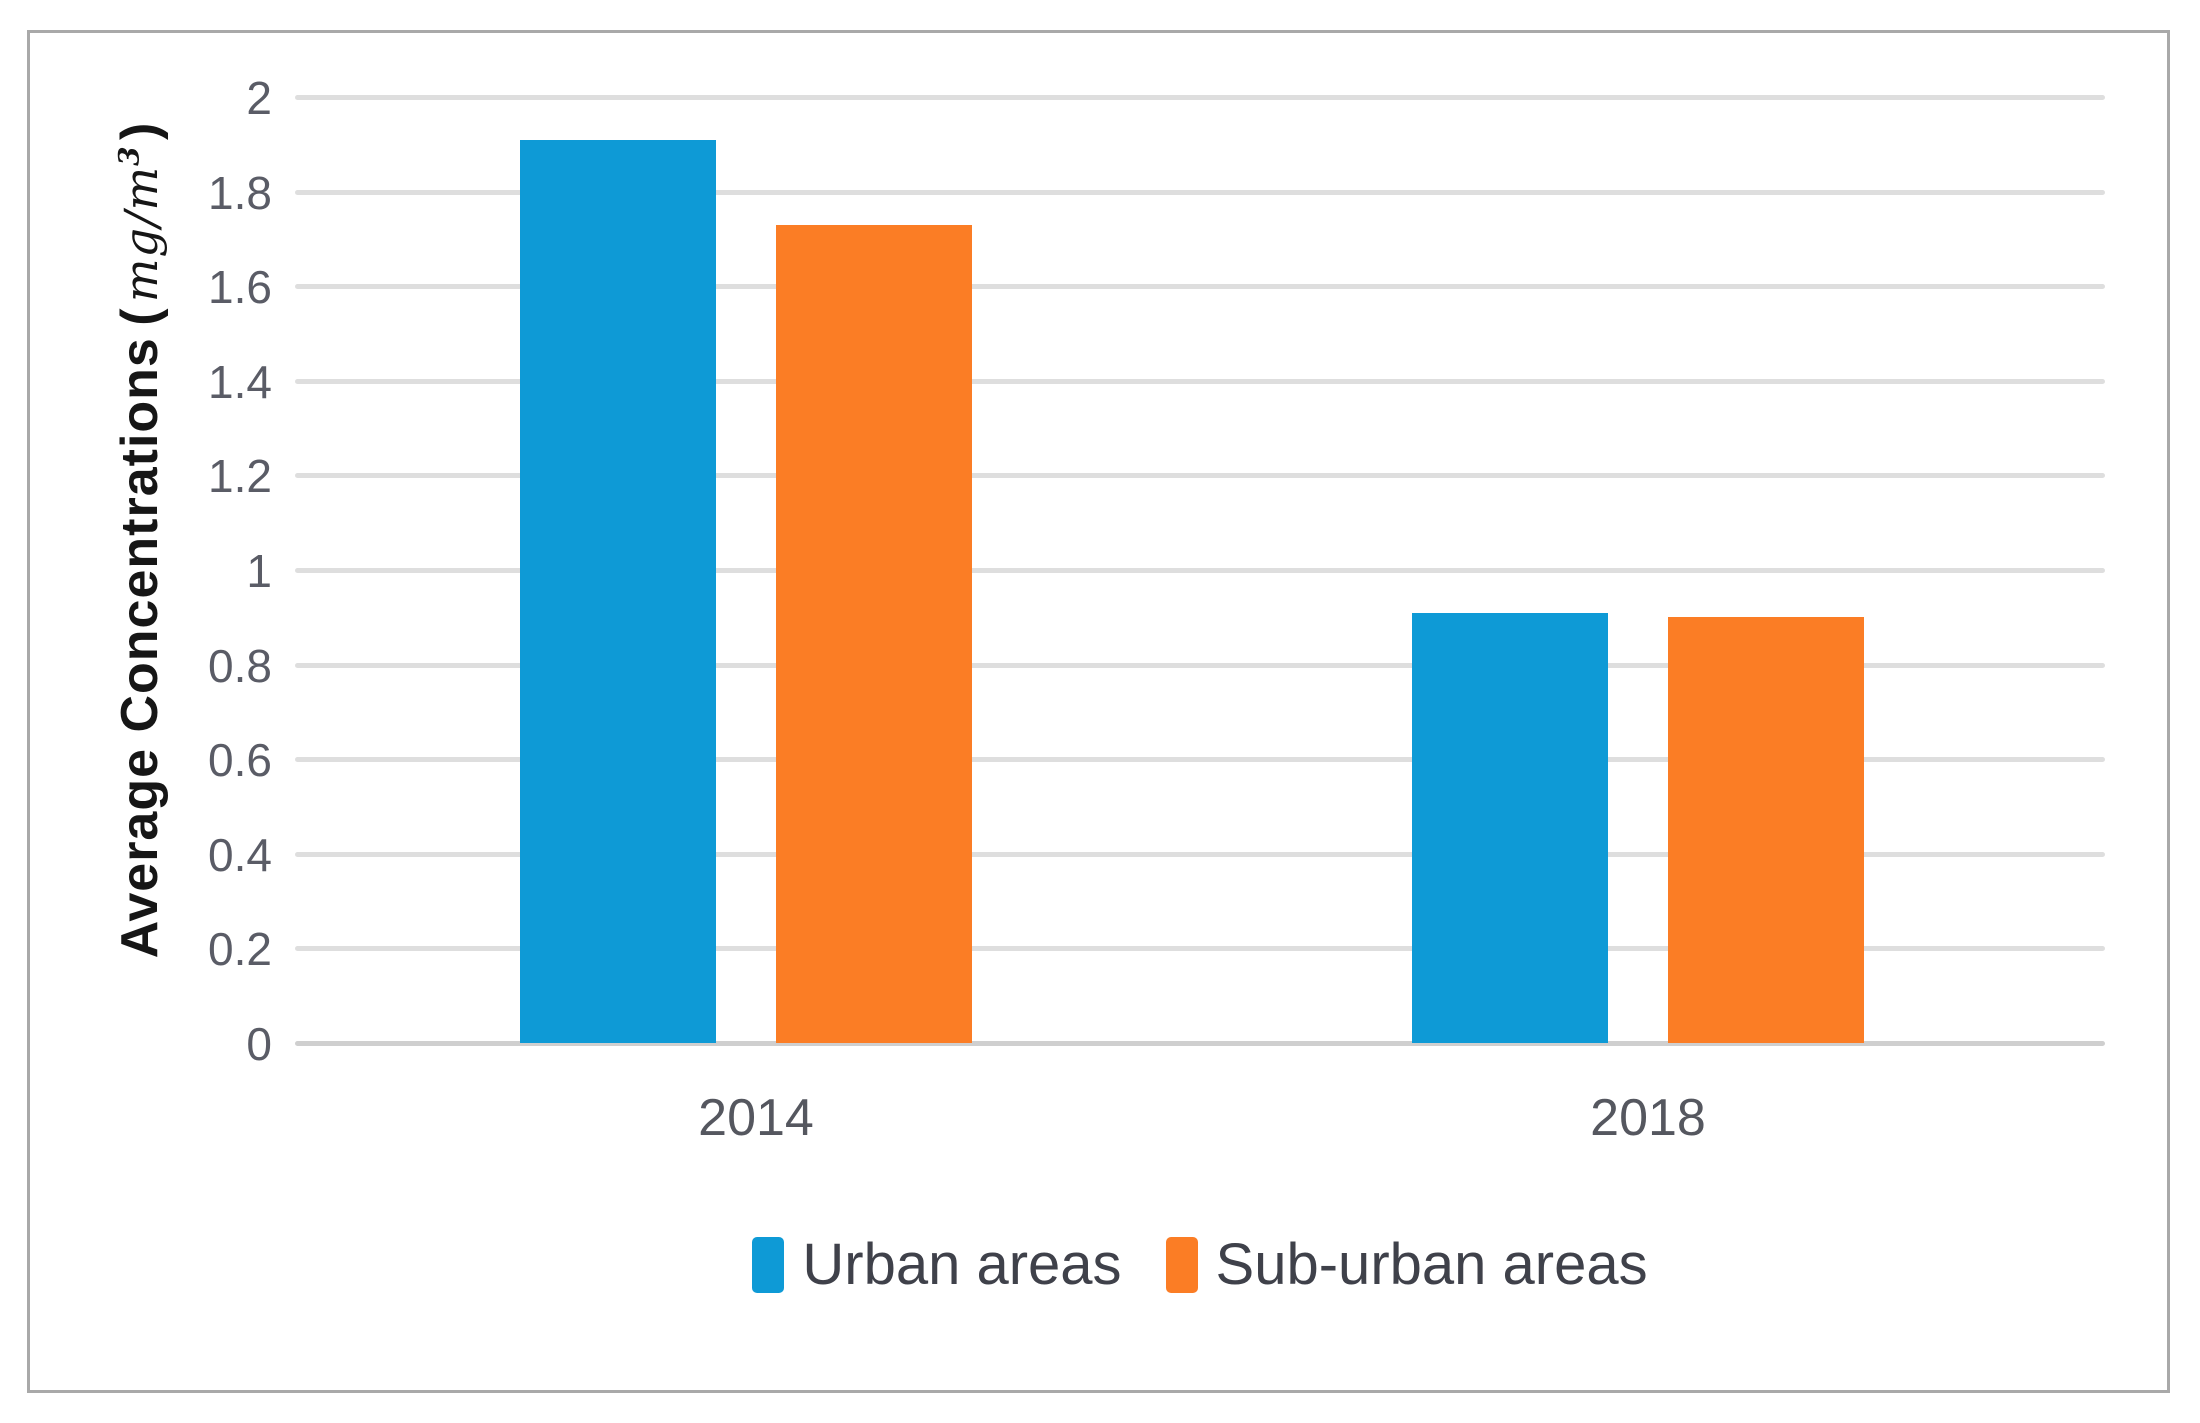 This screenshot has height=1423, width=2200. Describe the element at coordinates (259, 98) in the screenshot. I see `y-tick-label-2: 2` at that location.